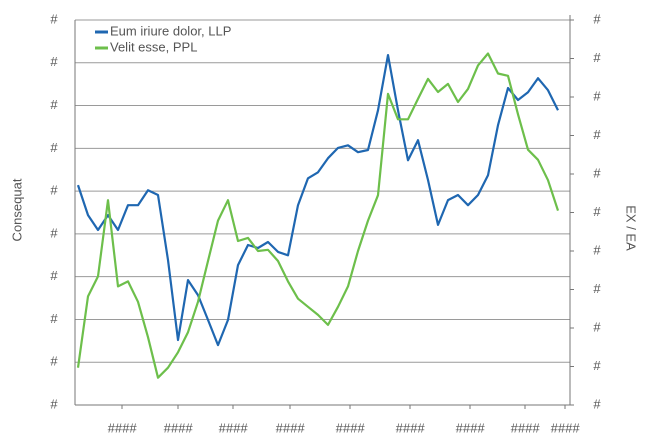 The image size is (647, 436). What do you see at coordinates (16, 209) in the screenshot?
I see `y-axis-label: Consequat` at bounding box center [16, 209].